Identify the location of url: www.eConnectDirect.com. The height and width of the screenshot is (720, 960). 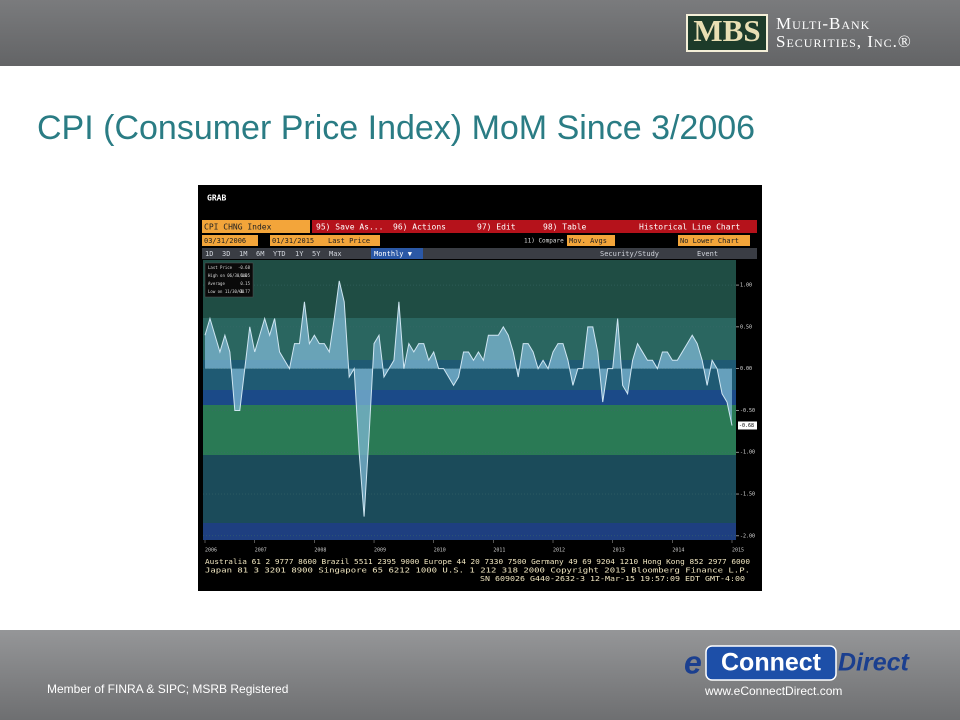
(773, 691).